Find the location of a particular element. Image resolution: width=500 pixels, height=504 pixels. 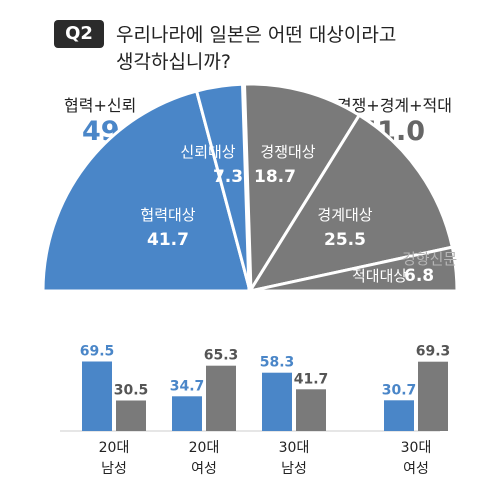

bar-value-label: 30.5 is located at coordinates (131, 391).